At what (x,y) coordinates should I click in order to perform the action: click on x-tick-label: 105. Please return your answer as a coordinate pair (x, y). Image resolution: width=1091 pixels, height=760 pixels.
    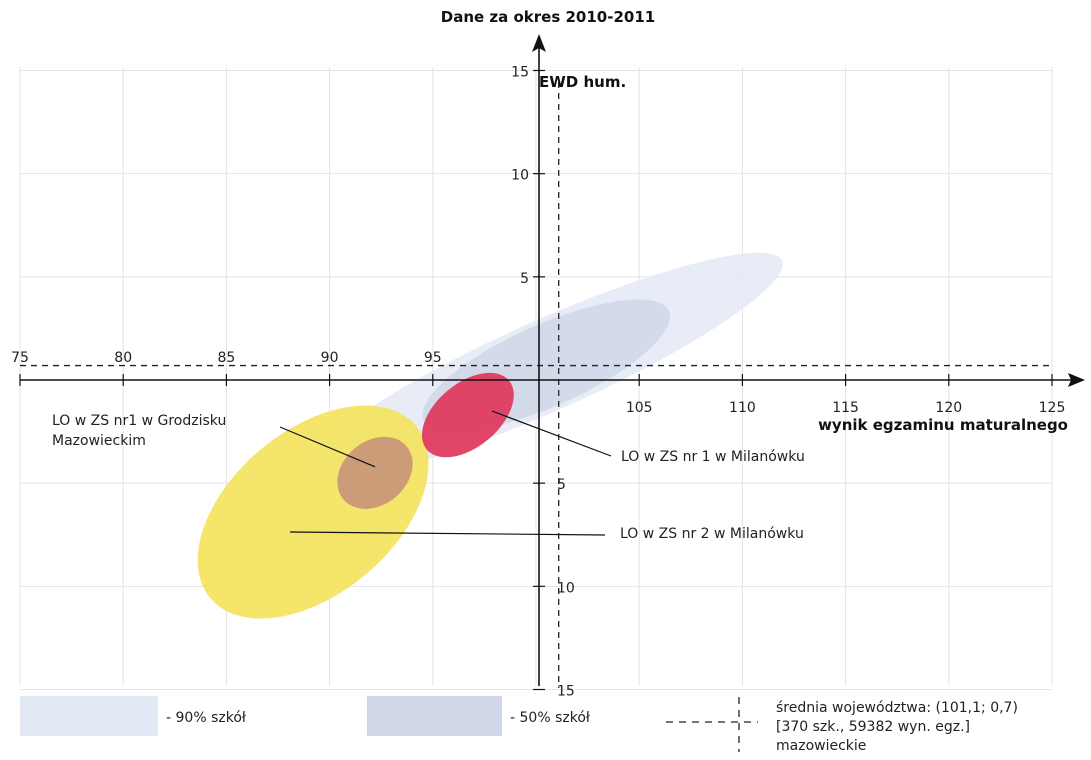
    Looking at the image, I should click on (639, 408).